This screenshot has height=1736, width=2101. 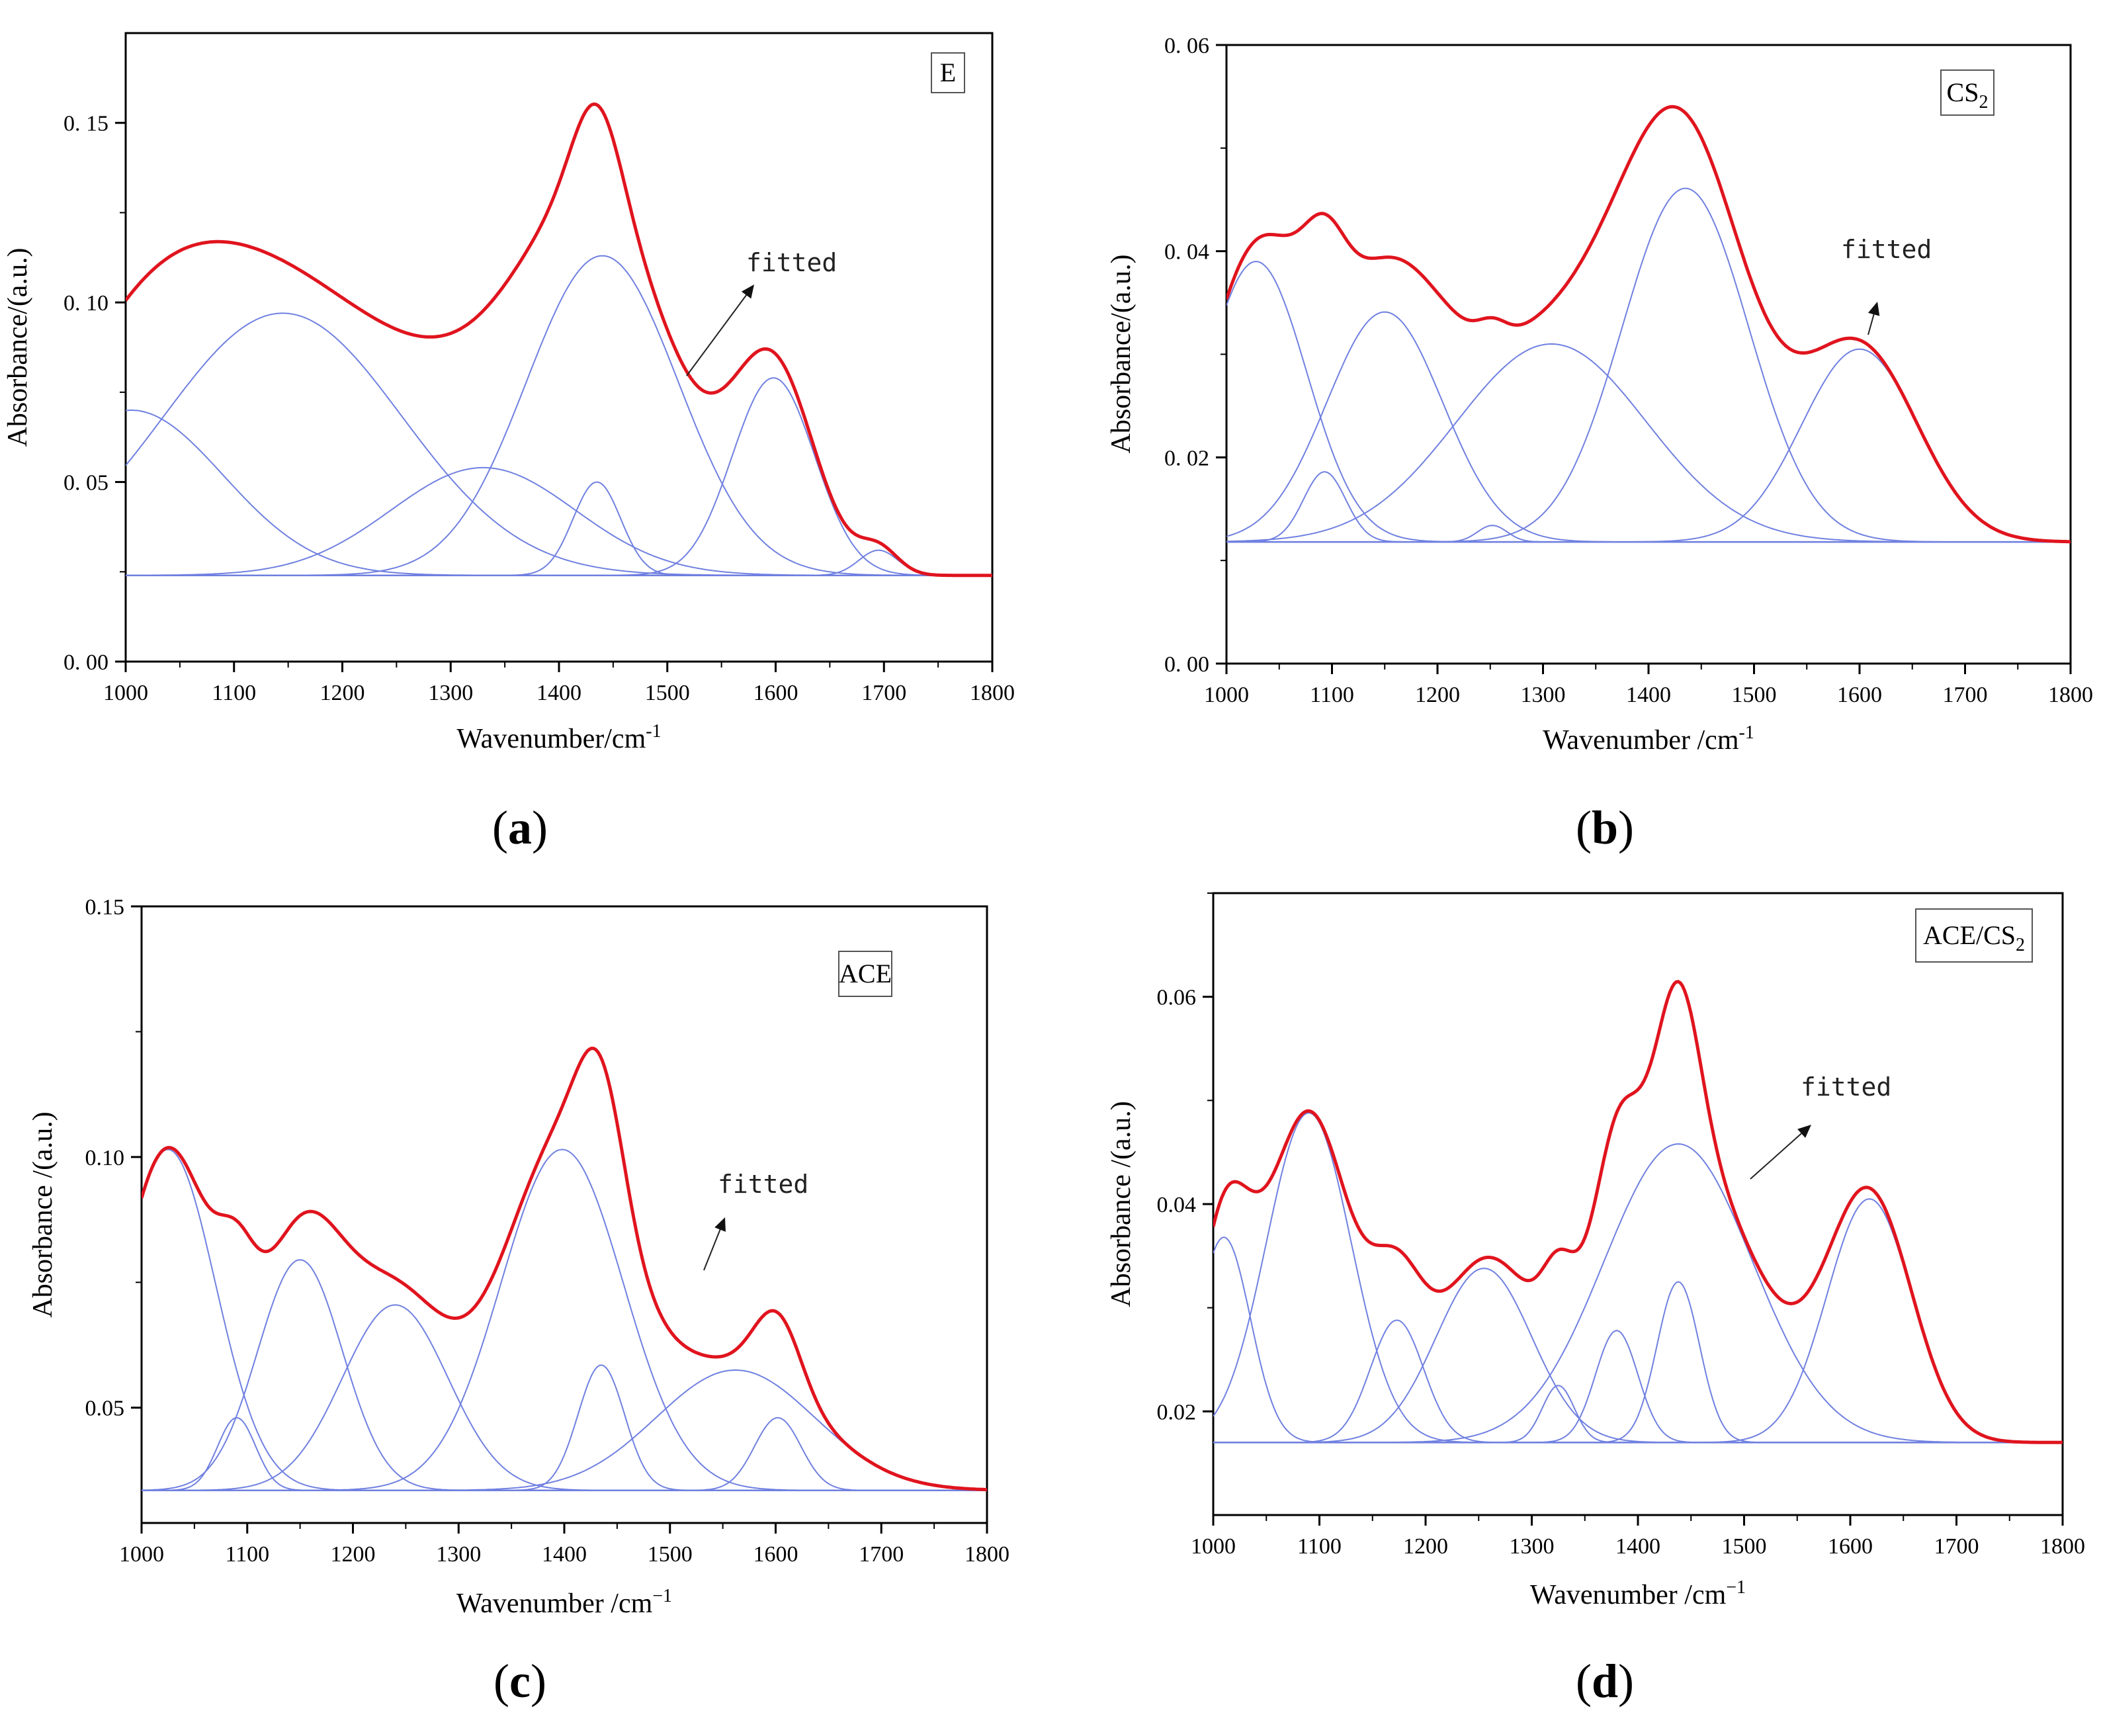 What do you see at coordinates (558, 738) in the screenshot?
I see `chart-a-x-axis-title: Wavenumber/cm-1` at bounding box center [558, 738].